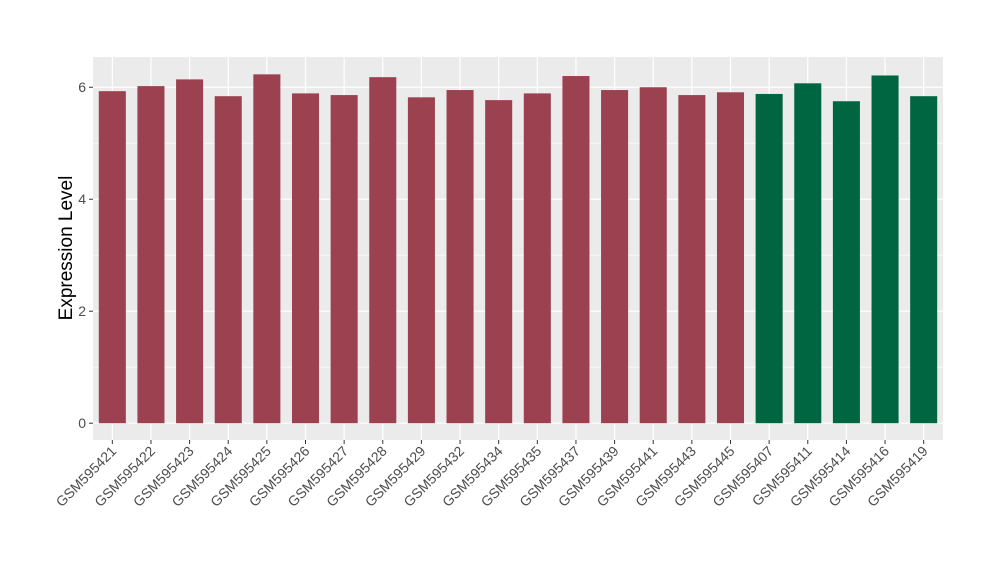  What do you see at coordinates (499, 262) in the screenshot?
I see `bar-GSM595434` at bounding box center [499, 262].